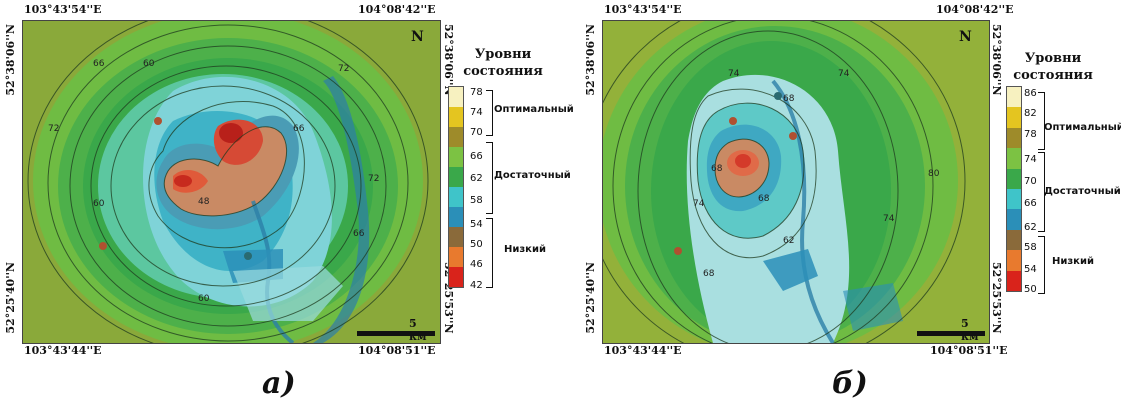 The width and height of the screenshot is (1121, 409). What do you see at coordinates (476, 285) in the screenshot?
I see `legend-tick: 42` at bounding box center [476, 285].